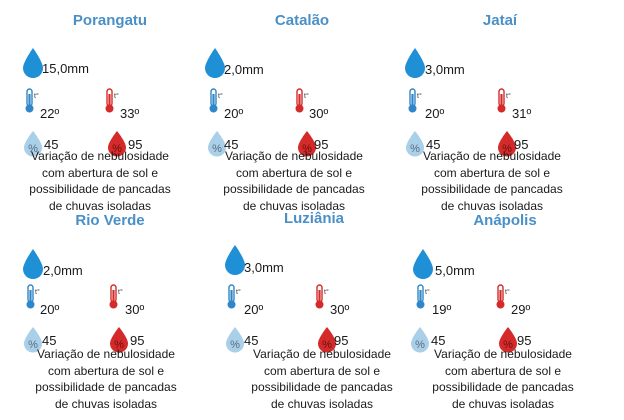 This screenshot has height=420, width=624. Describe the element at coordinates (521, 309) in the screenshot. I see `max-temperature: 29º` at that location.